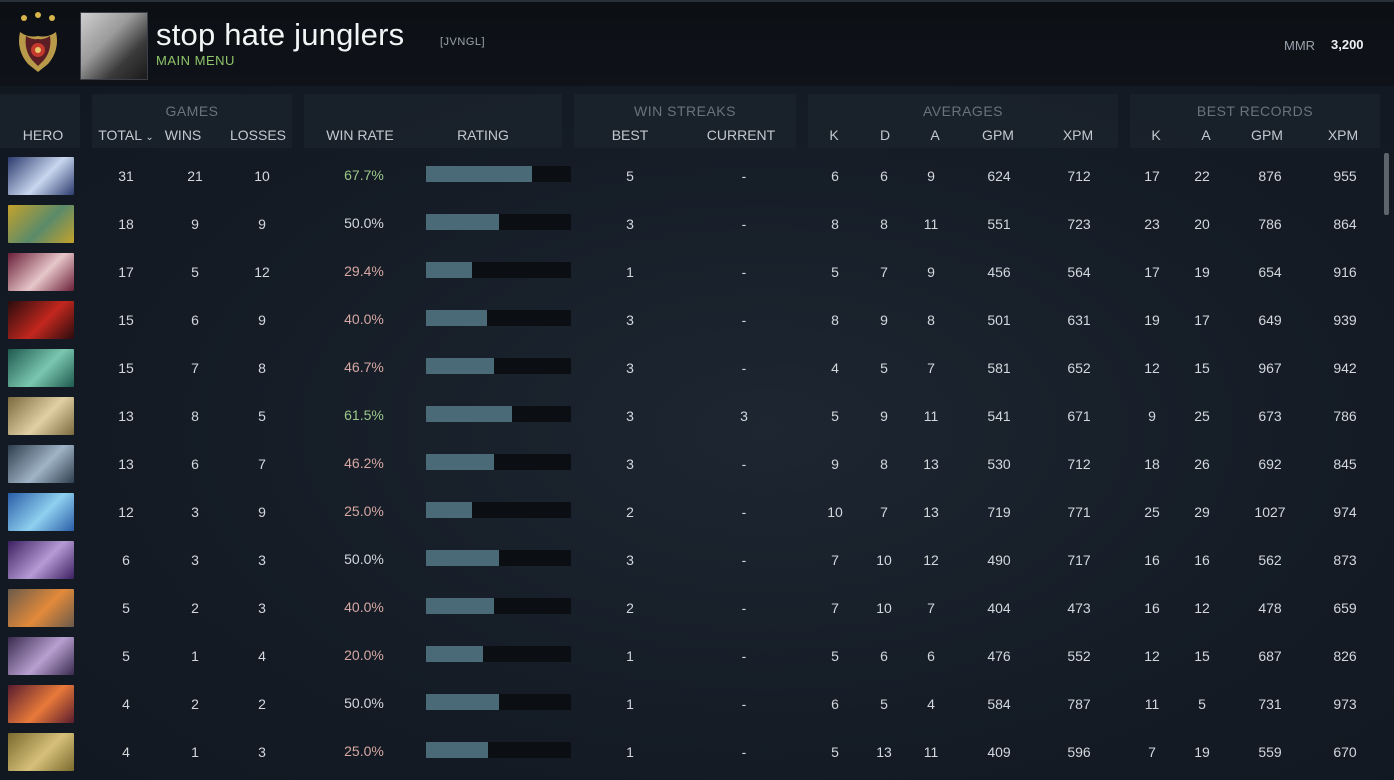  What do you see at coordinates (630, 135) in the screenshot?
I see `column-header-best-streak: BEST` at bounding box center [630, 135].